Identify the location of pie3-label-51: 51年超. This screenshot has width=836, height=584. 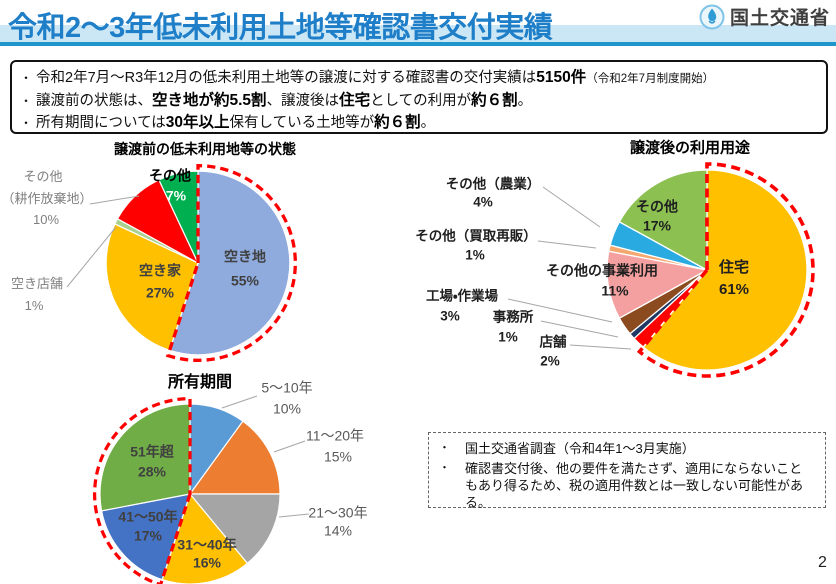
(152, 451).